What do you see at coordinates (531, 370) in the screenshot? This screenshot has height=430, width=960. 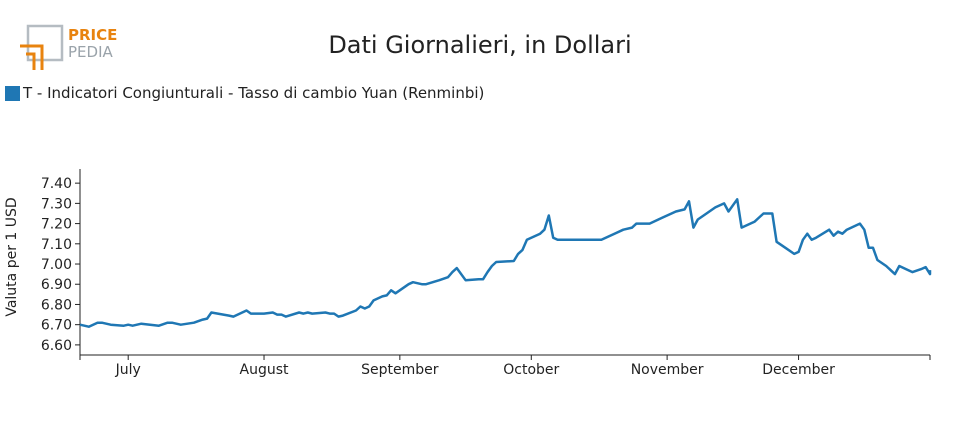 I see `x-tick-label: October` at bounding box center [531, 370].